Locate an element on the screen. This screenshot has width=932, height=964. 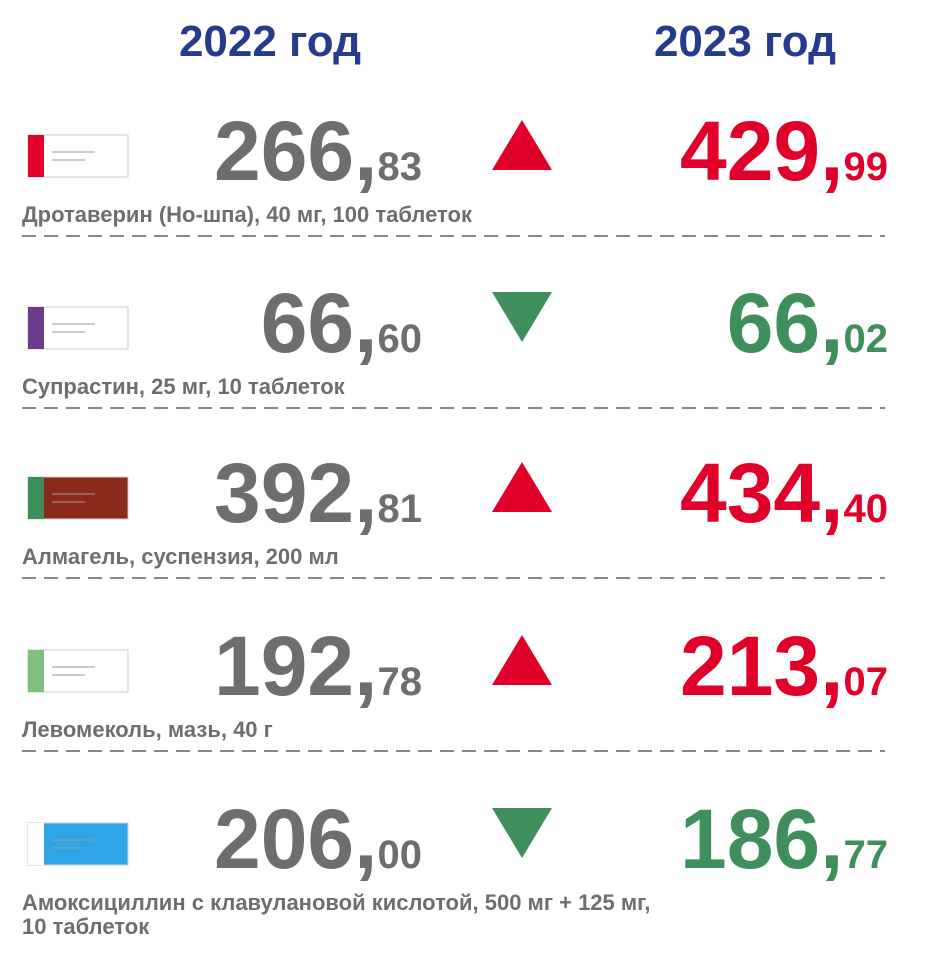
price-main: 192, is located at coordinates (296, 666).